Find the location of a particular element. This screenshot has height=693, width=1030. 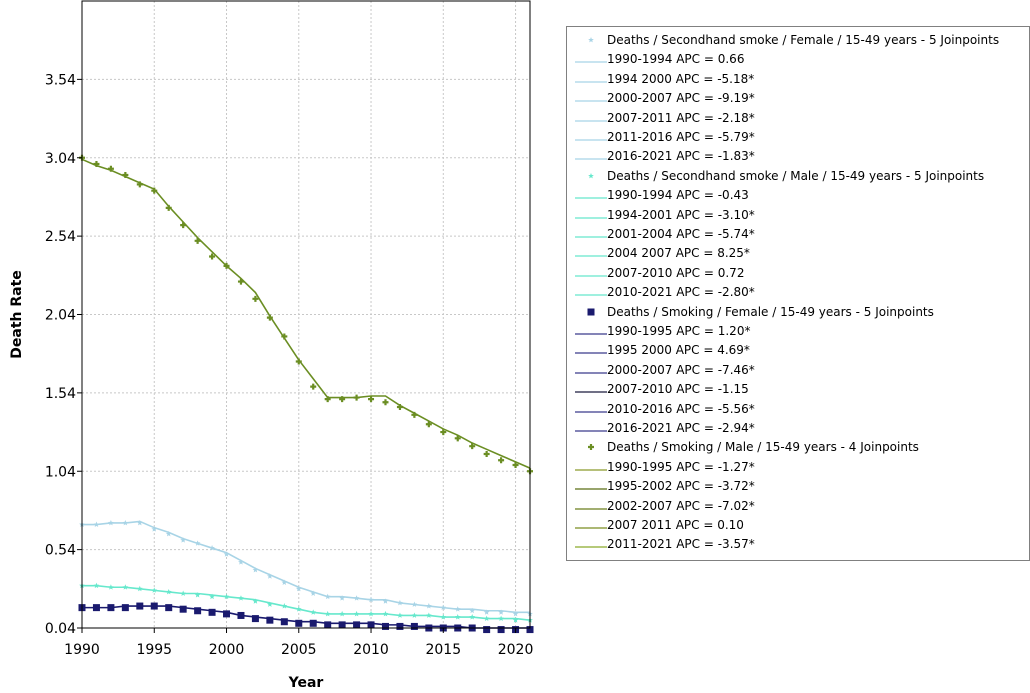

legend-label: 2010-2016 APC = -5.56* is located at coordinates (681, 408).